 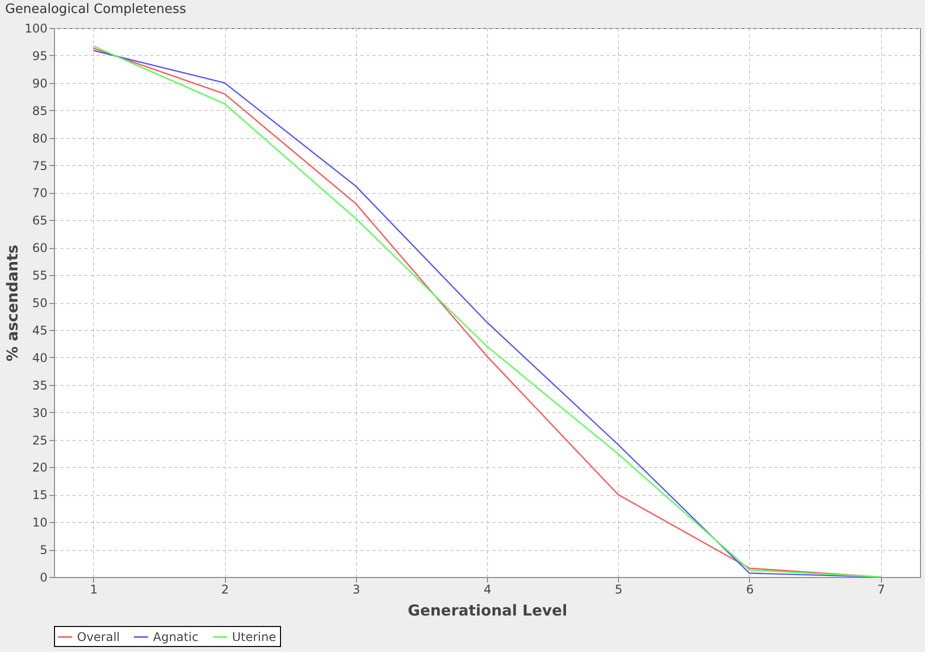 I want to click on y-tick-label: 65, so click(x=40, y=221).